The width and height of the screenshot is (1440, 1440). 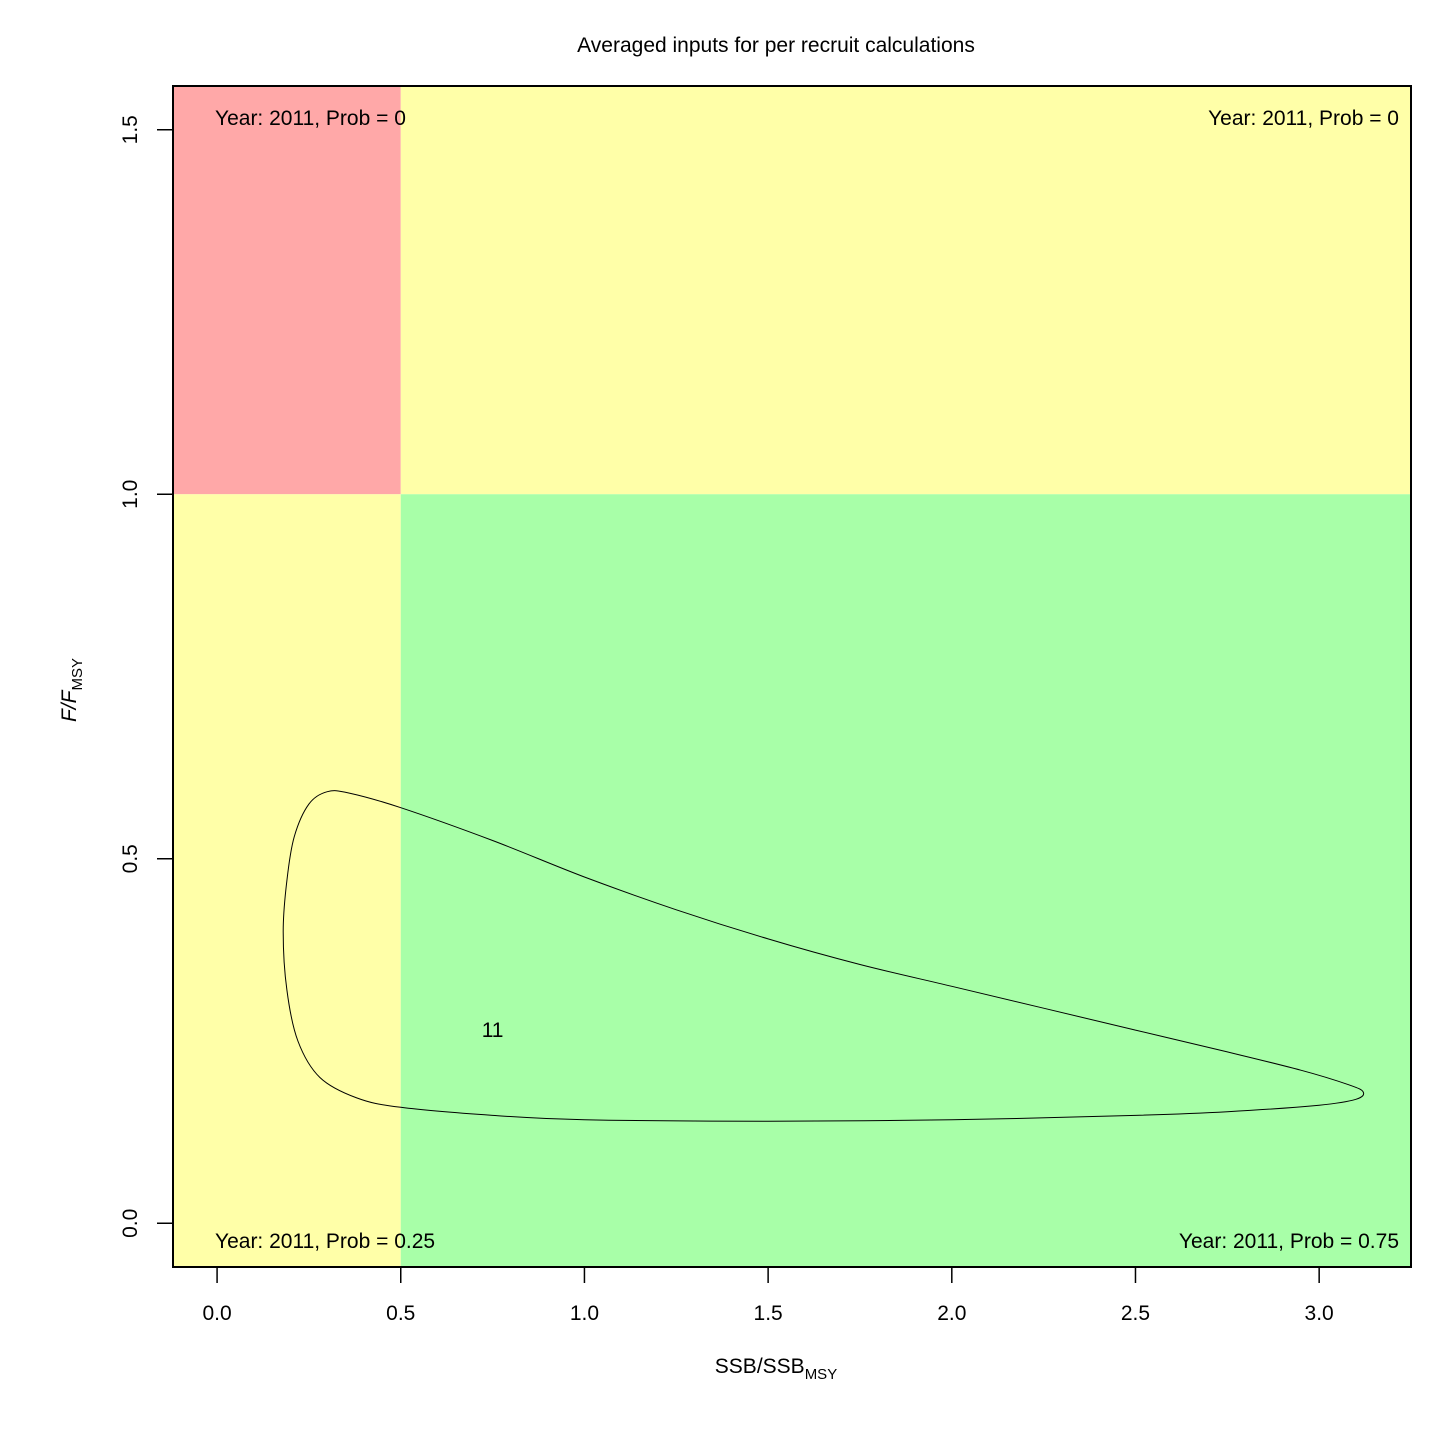 What do you see at coordinates (130, 858) in the screenshot?
I see `y-tick-label: 0.5` at bounding box center [130, 858].